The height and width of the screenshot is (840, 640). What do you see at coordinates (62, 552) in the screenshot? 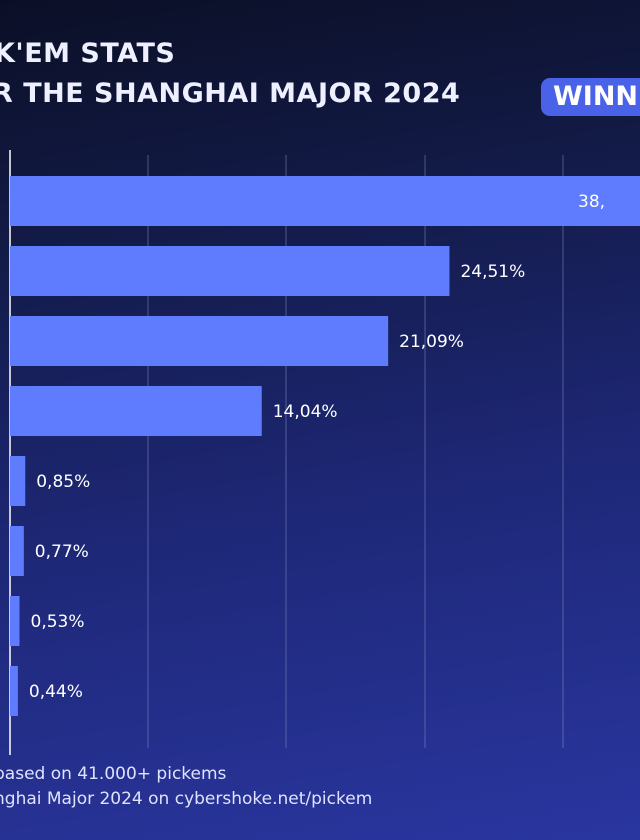
I see `data-label: 0,77%` at bounding box center [62, 552].